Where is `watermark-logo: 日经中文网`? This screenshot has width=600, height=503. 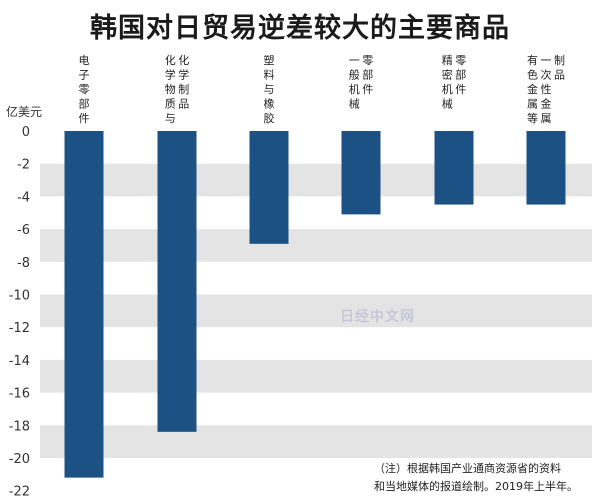
watermark-logo: 日经中文网 is located at coordinates (377, 317).